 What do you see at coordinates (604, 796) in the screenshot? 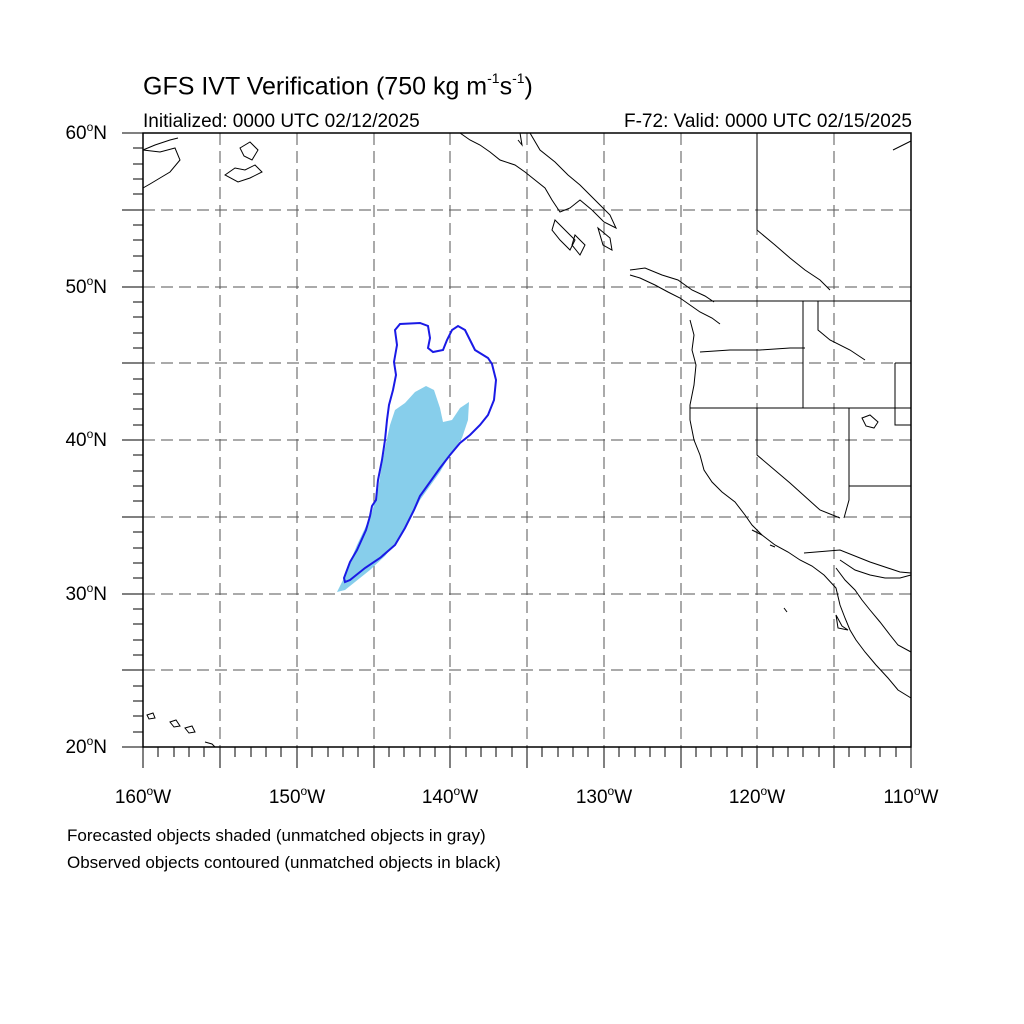
I see `lon-label-130w: 130oW` at bounding box center [604, 796].